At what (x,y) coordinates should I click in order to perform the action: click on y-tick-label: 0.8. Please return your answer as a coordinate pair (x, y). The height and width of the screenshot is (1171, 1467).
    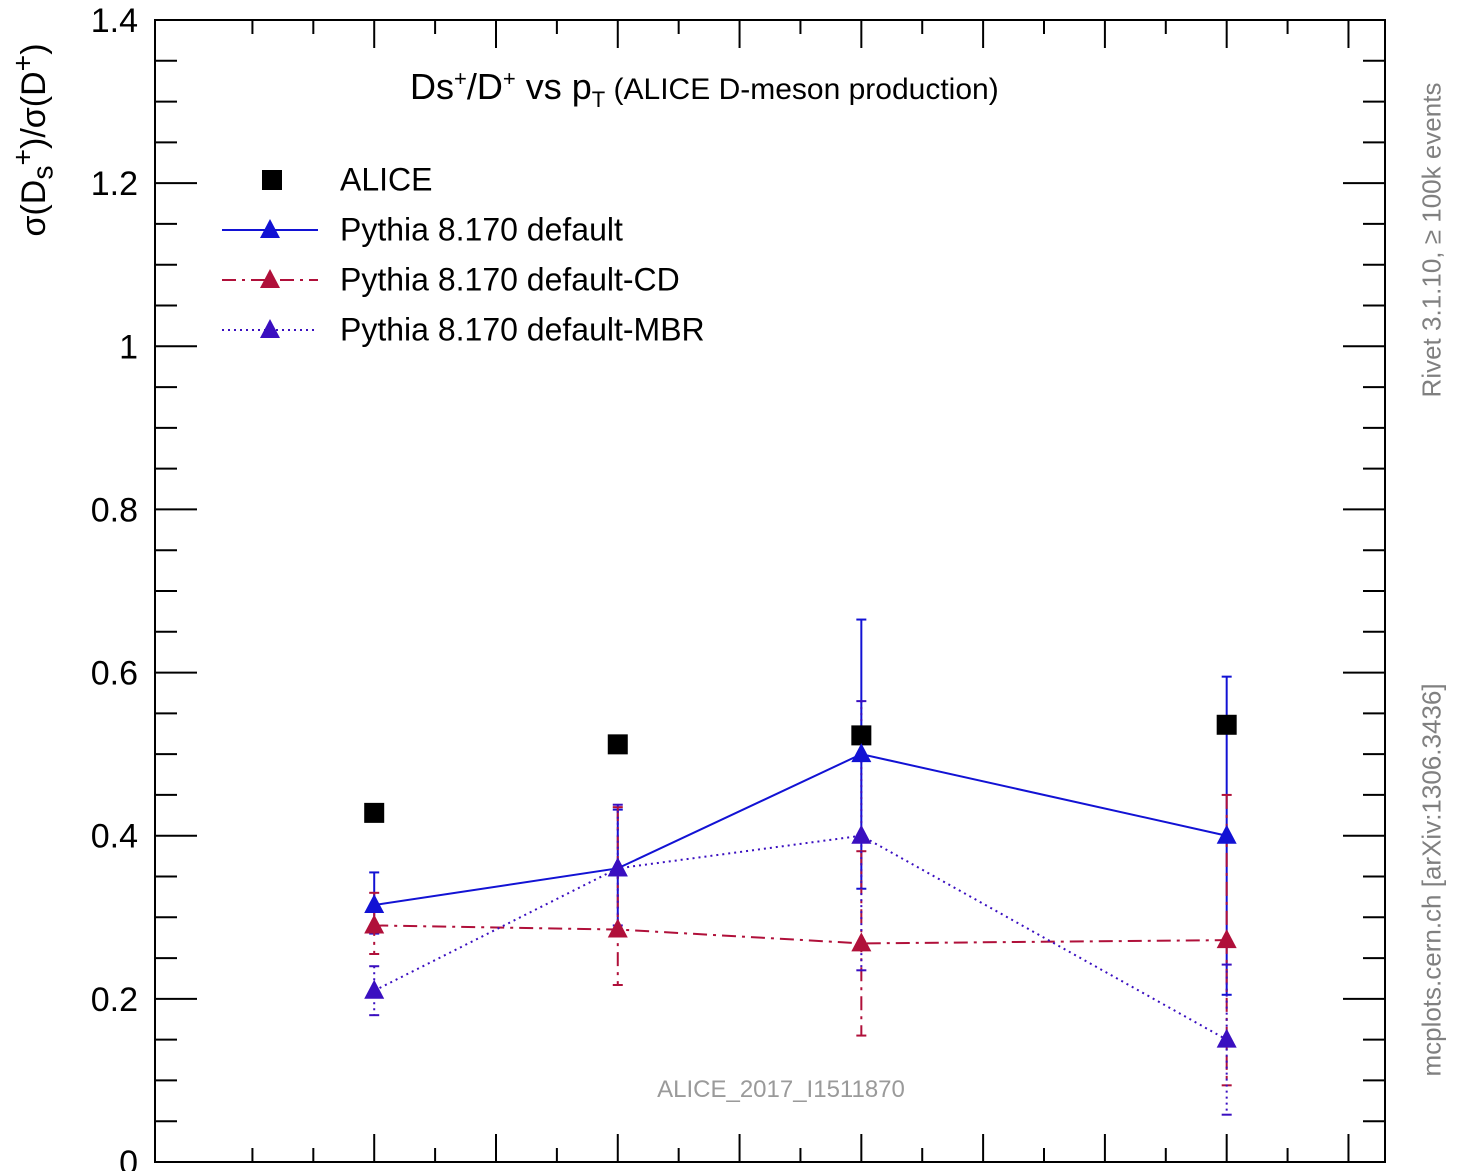
    Looking at the image, I should click on (114, 510).